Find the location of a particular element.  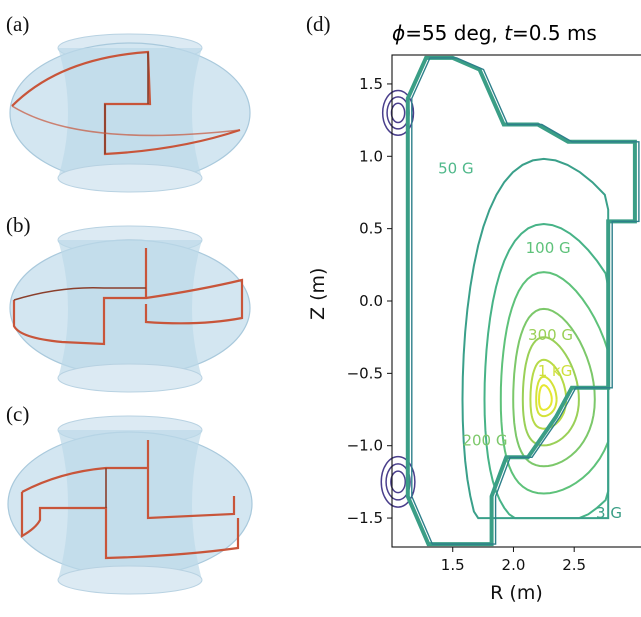

torus-a is located at coordinates (130, 113).